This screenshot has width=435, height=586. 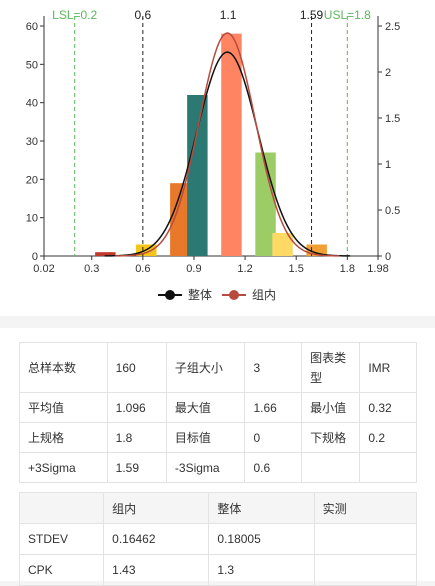 I want to click on column-header: 组内, so click(x=156, y=508).